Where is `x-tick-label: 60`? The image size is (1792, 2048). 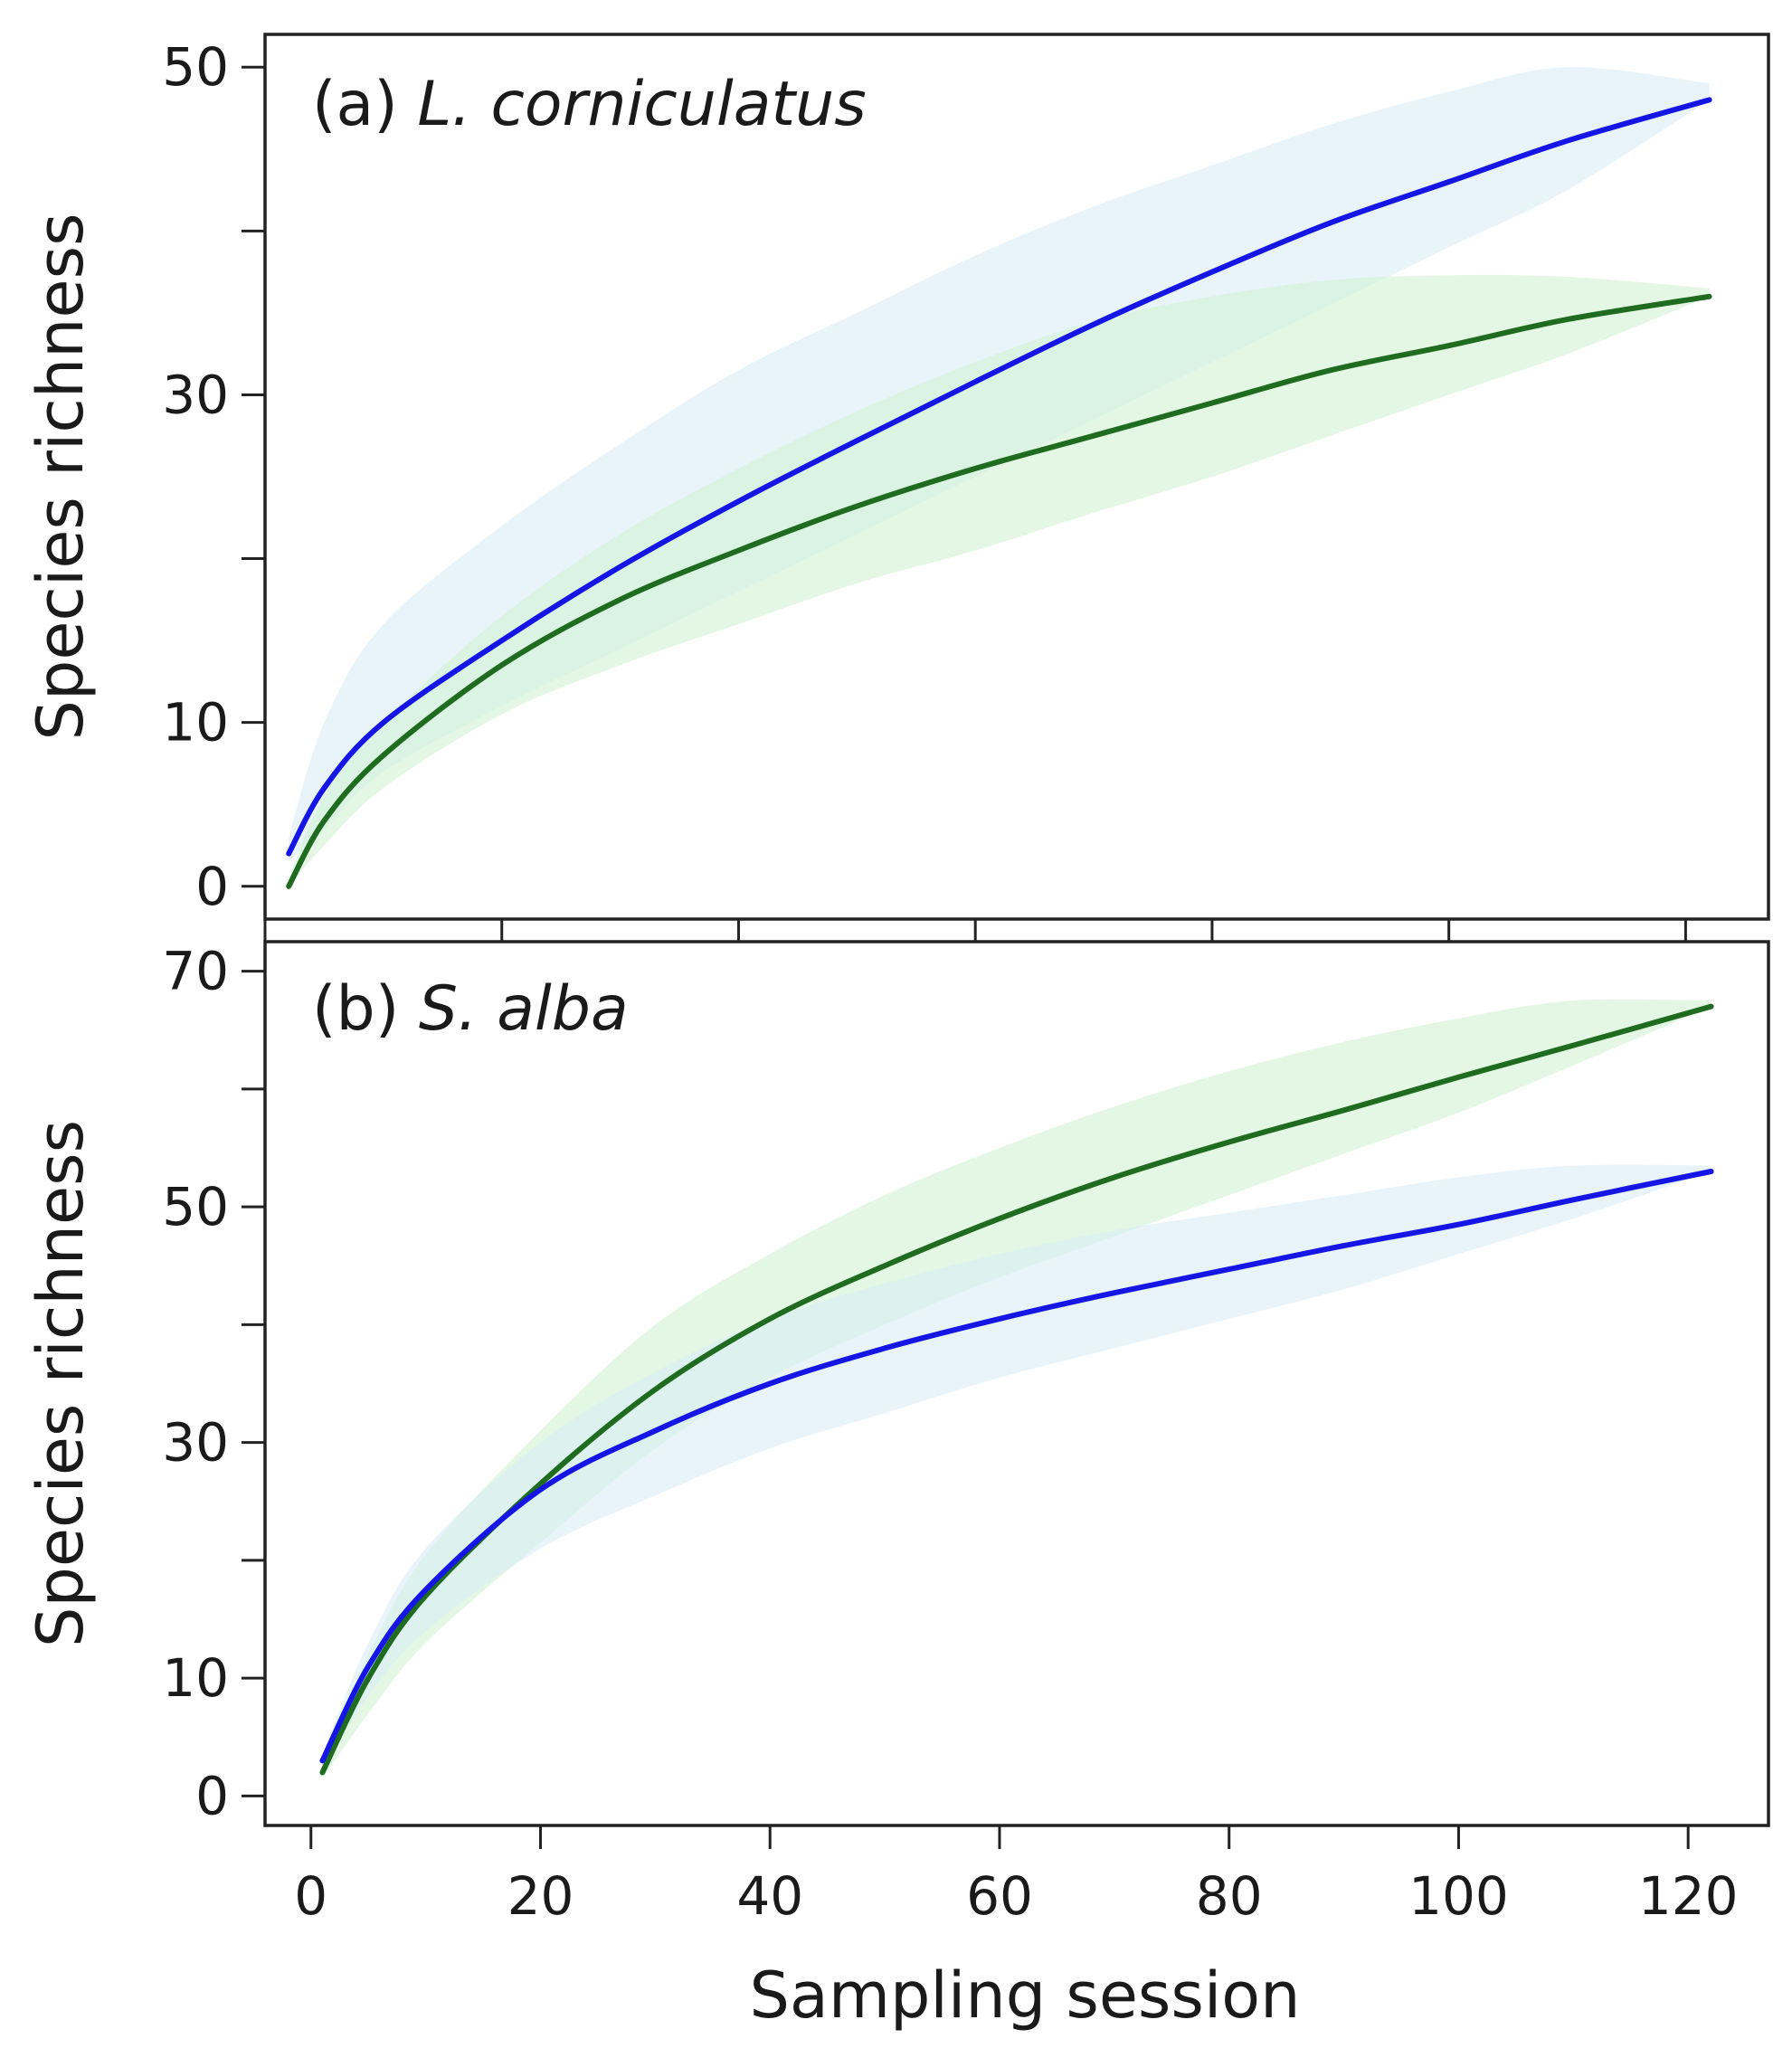 x-tick-label: 60 is located at coordinates (999, 1896).